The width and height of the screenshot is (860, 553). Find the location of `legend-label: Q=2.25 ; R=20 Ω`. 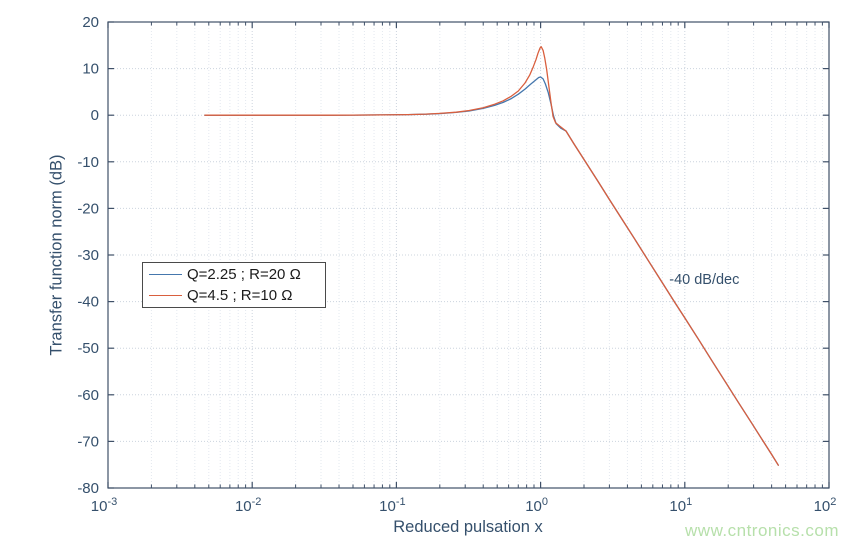

legend-label: Q=2.25 ; R=20 Ω is located at coordinates (244, 274).